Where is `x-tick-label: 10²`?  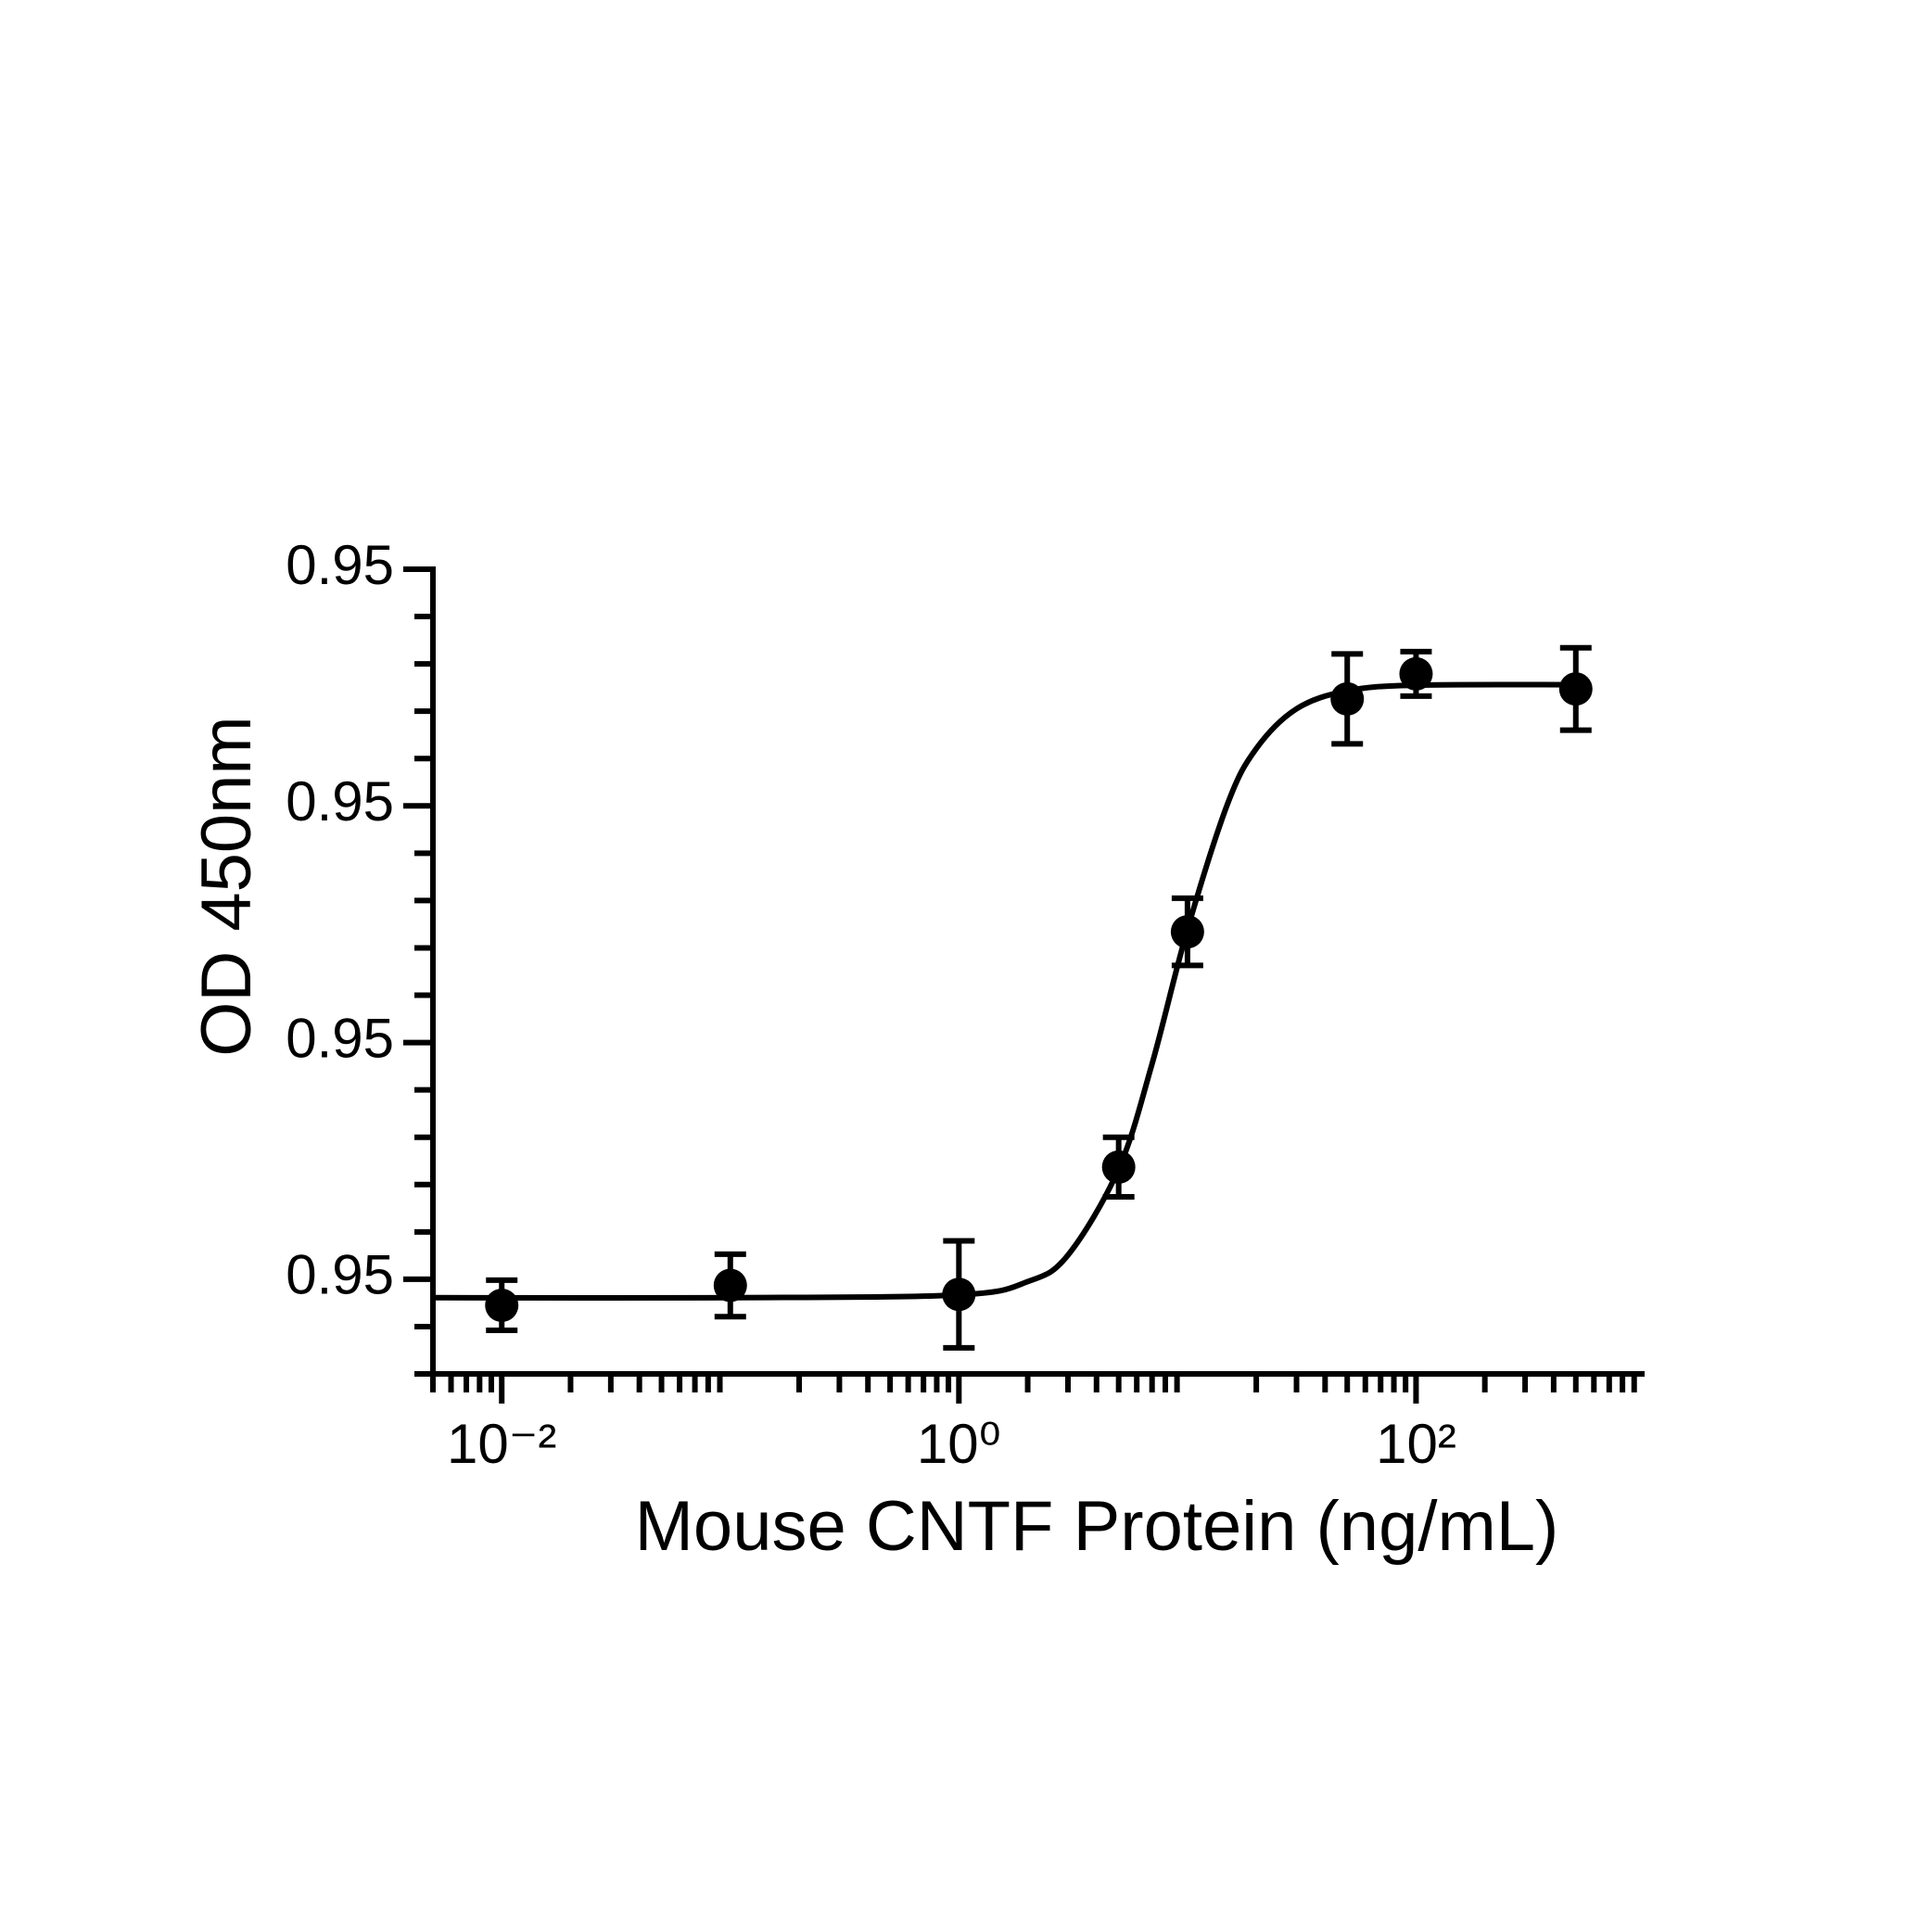
x-tick-label: 10² is located at coordinates (1416, 1444).